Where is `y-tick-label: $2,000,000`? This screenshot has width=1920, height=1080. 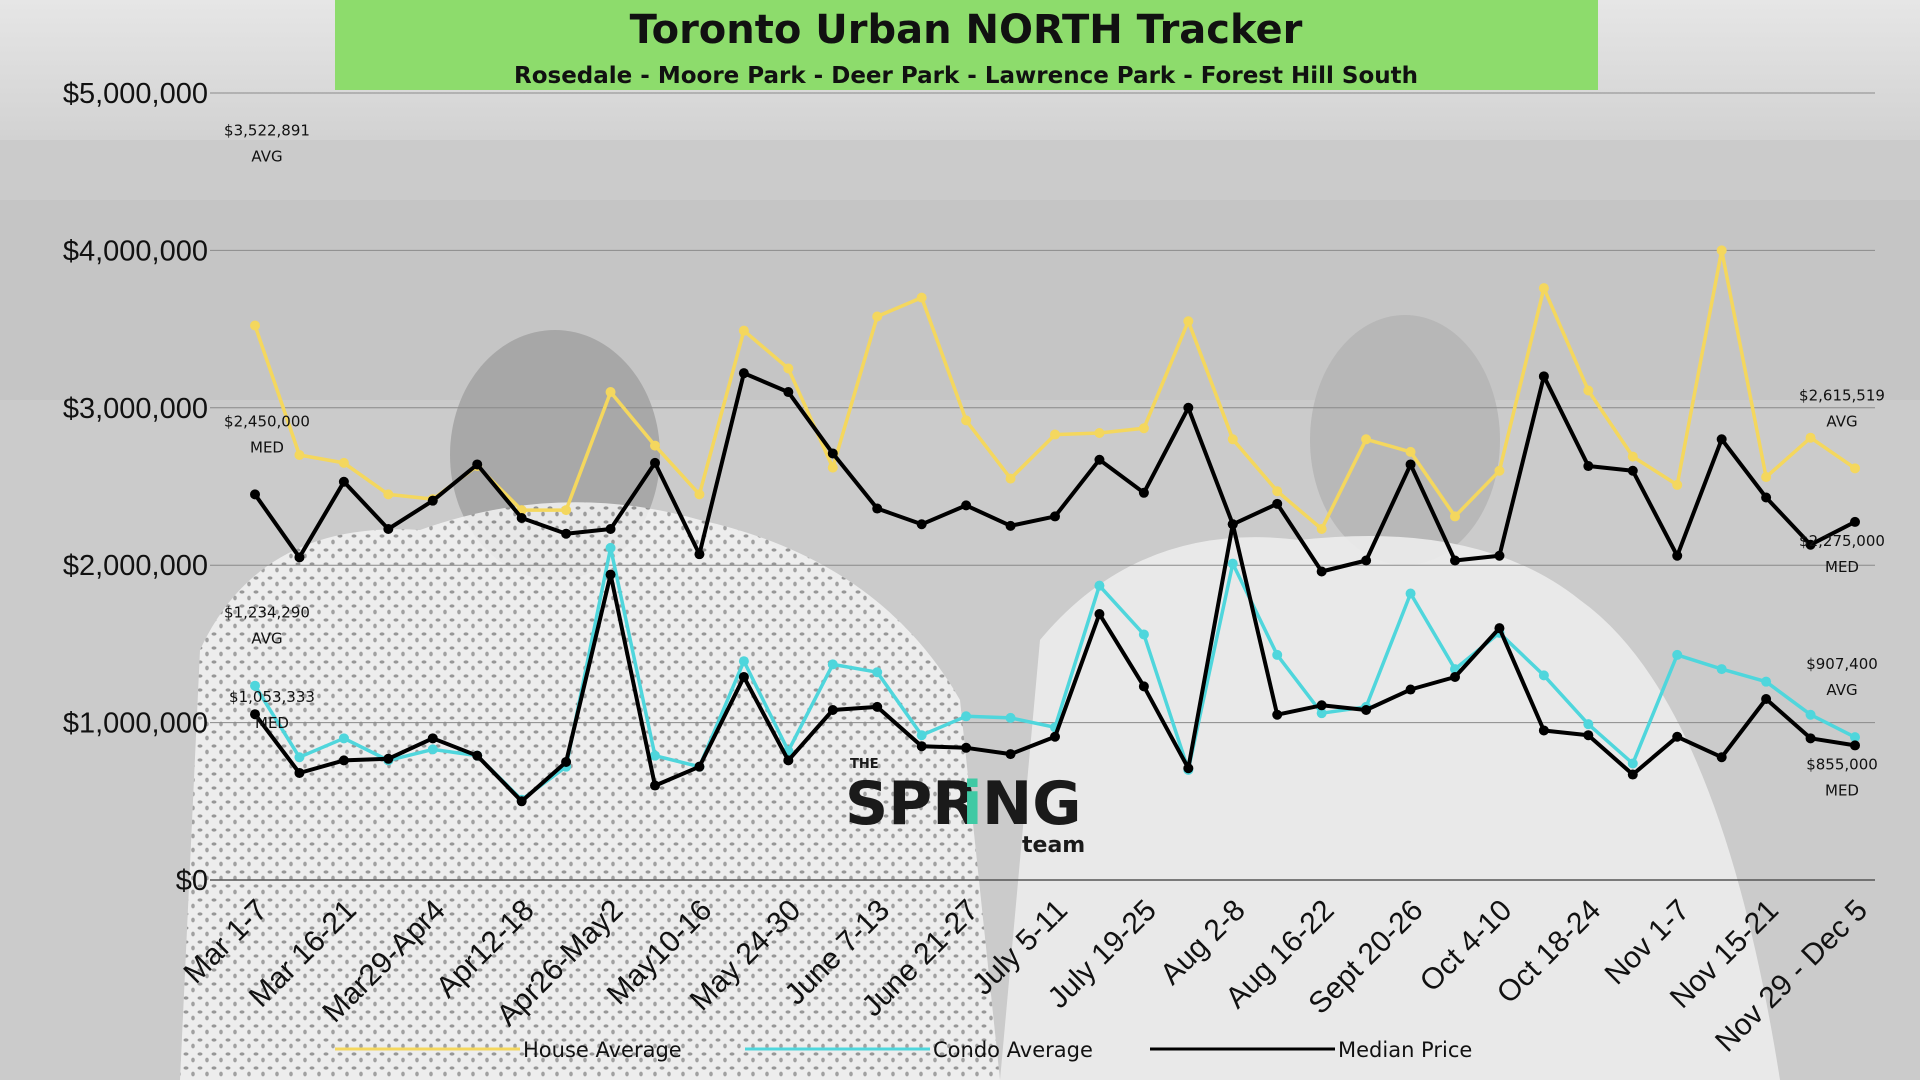 y-tick-label: $2,000,000 is located at coordinates (135, 566).